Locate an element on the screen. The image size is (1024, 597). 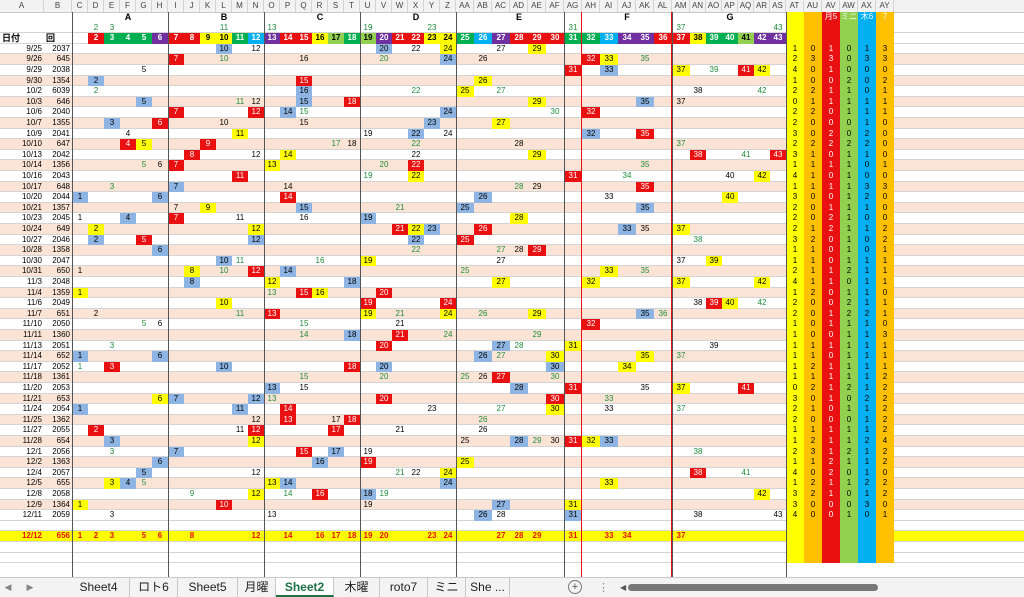
sheet-tab: 月曜 is located at coordinates (257, 587).